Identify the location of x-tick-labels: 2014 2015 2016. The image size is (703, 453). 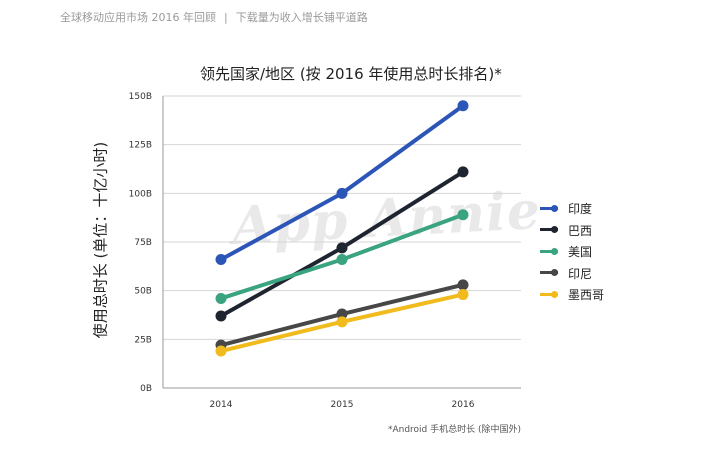
(342, 405).